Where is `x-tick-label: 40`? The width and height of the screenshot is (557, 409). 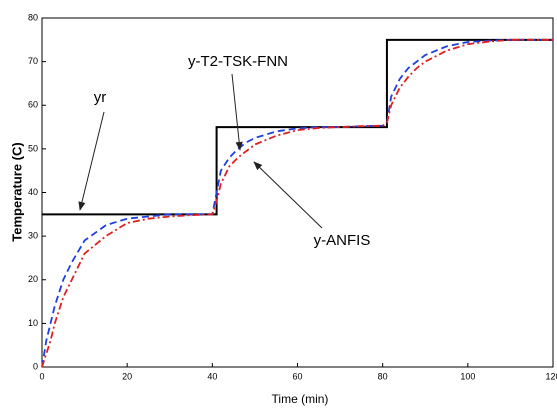
x-tick-label: 40 is located at coordinates (212, 376).